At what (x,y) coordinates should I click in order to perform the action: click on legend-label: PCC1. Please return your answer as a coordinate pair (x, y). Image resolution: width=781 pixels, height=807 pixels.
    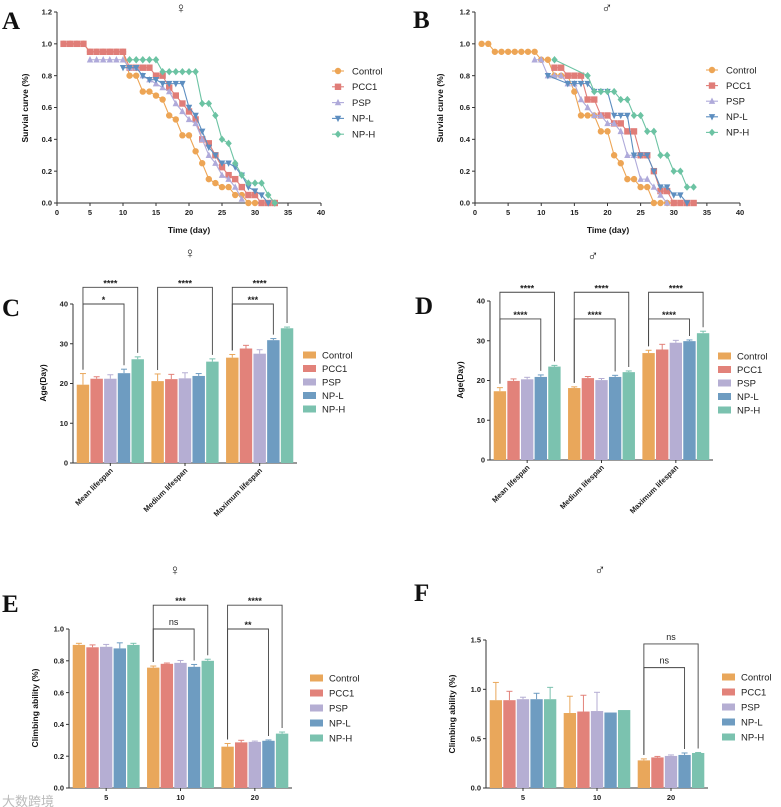
    Looking at the image, I should click on (334, 369).